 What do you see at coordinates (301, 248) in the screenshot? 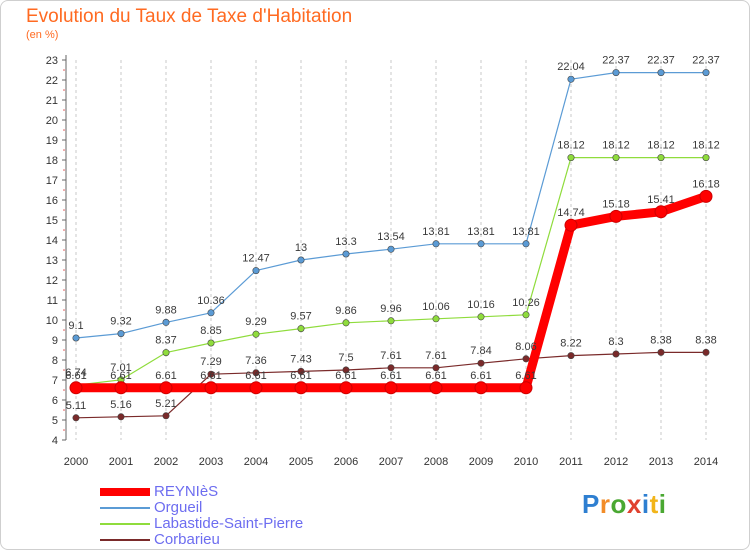
I see `data-label-2: 13` at bounding box center [301, 248].